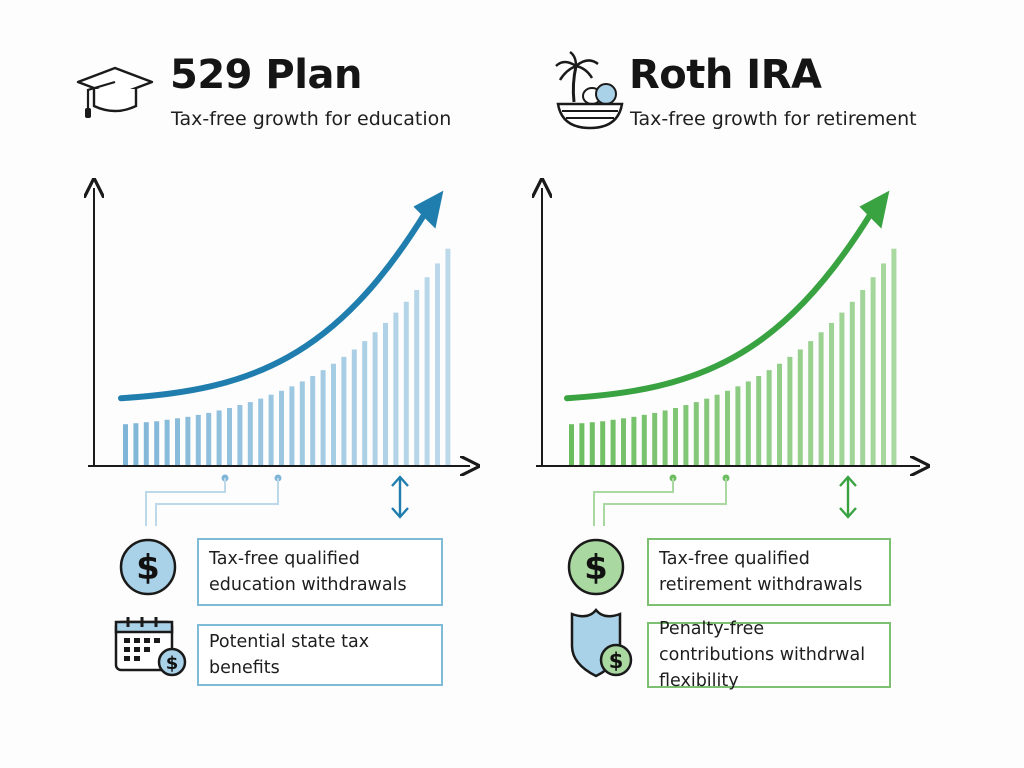 This screenshot has height=768, width=1024. I want to click on benefit-text: Potential state tax benefits, so click(289, 655).